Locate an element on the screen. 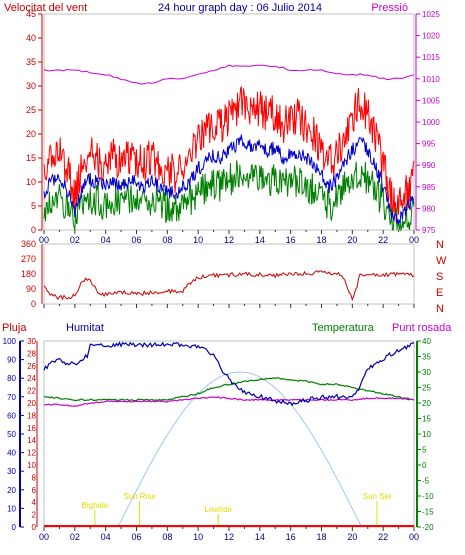 This screenshot has width=465, height=555. wind-y-tick-label: 45 is located at coordinates (31, 14).